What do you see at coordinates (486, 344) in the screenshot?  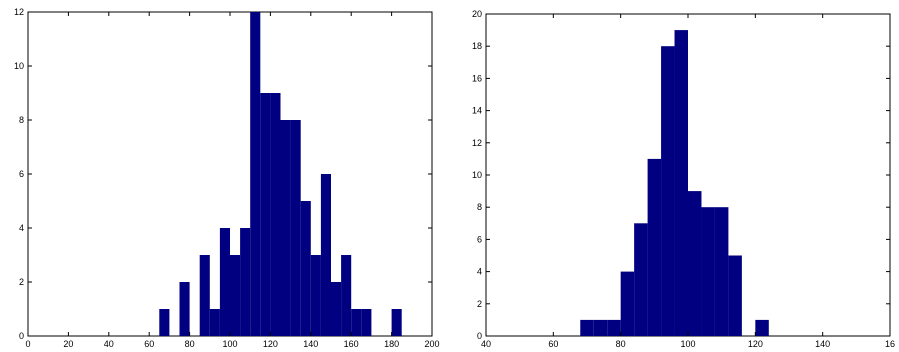 I see `right-x-tick-label: 40` at bounding box center [486, 344].